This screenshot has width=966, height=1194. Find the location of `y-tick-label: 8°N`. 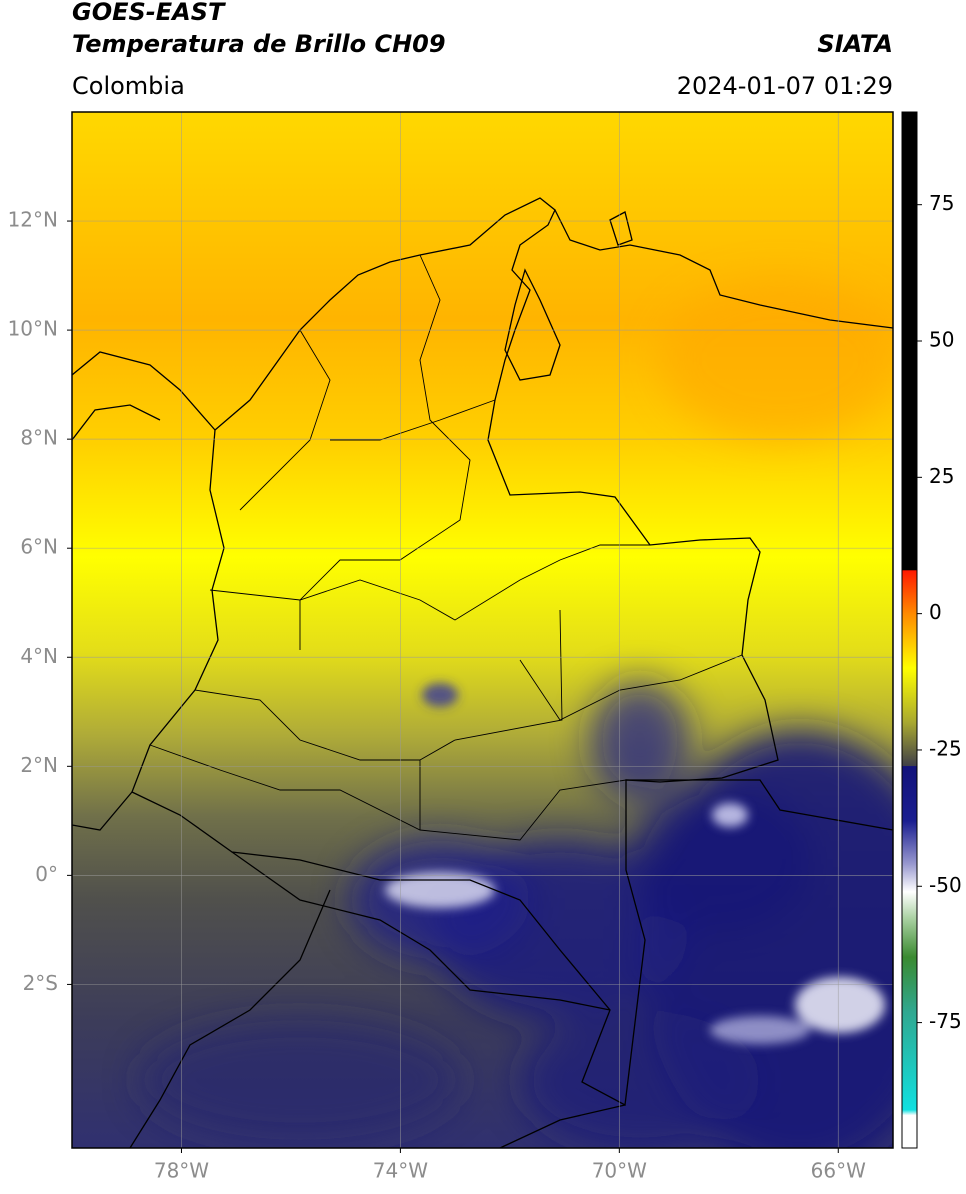

y-tick-label: 8°N is located at coordinates (39, 438).